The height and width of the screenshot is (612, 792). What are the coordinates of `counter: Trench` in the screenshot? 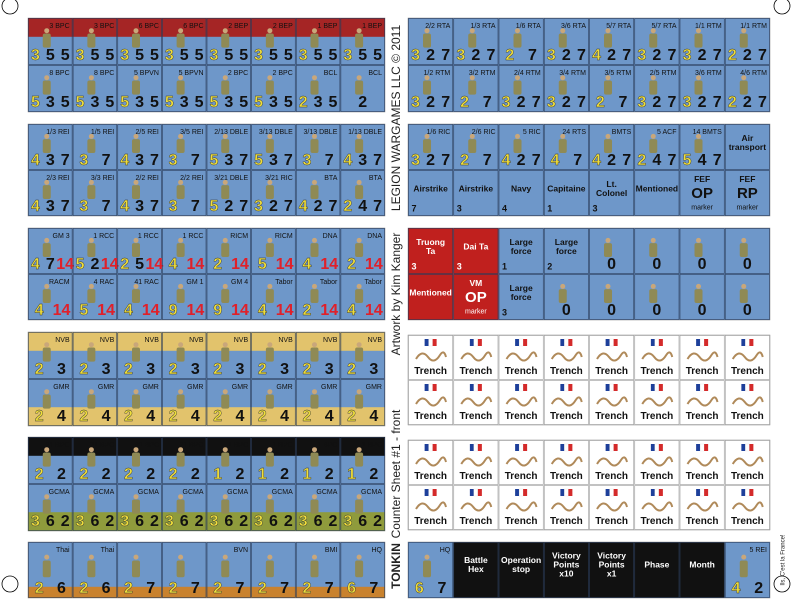 It's located at (702, 507).